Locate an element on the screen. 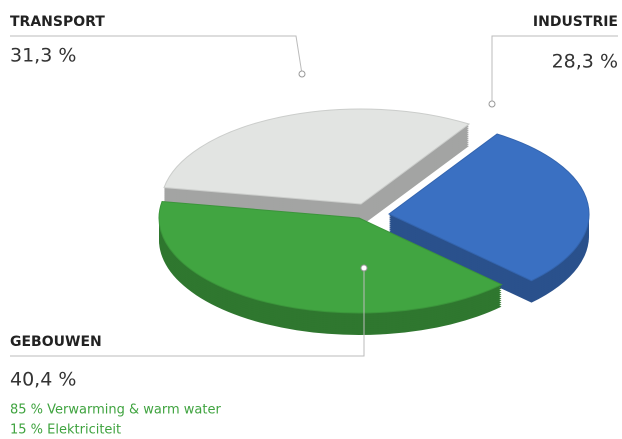  annotation: 85 % Verwarming & warm water is located at coordinates (115, 410).